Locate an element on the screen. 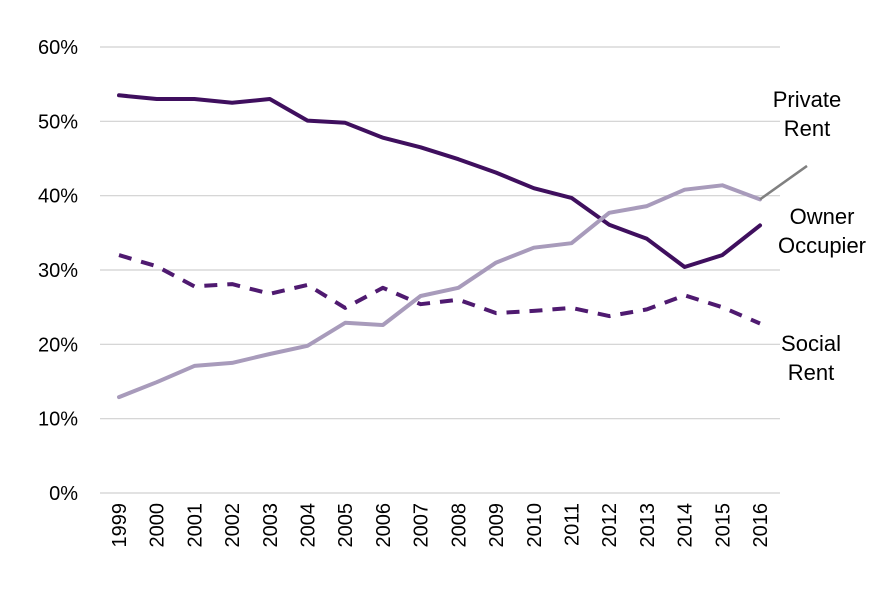 This screenshot has width=878, height=597. x-tick-label: 2003 is located at coordinates (271, 525).